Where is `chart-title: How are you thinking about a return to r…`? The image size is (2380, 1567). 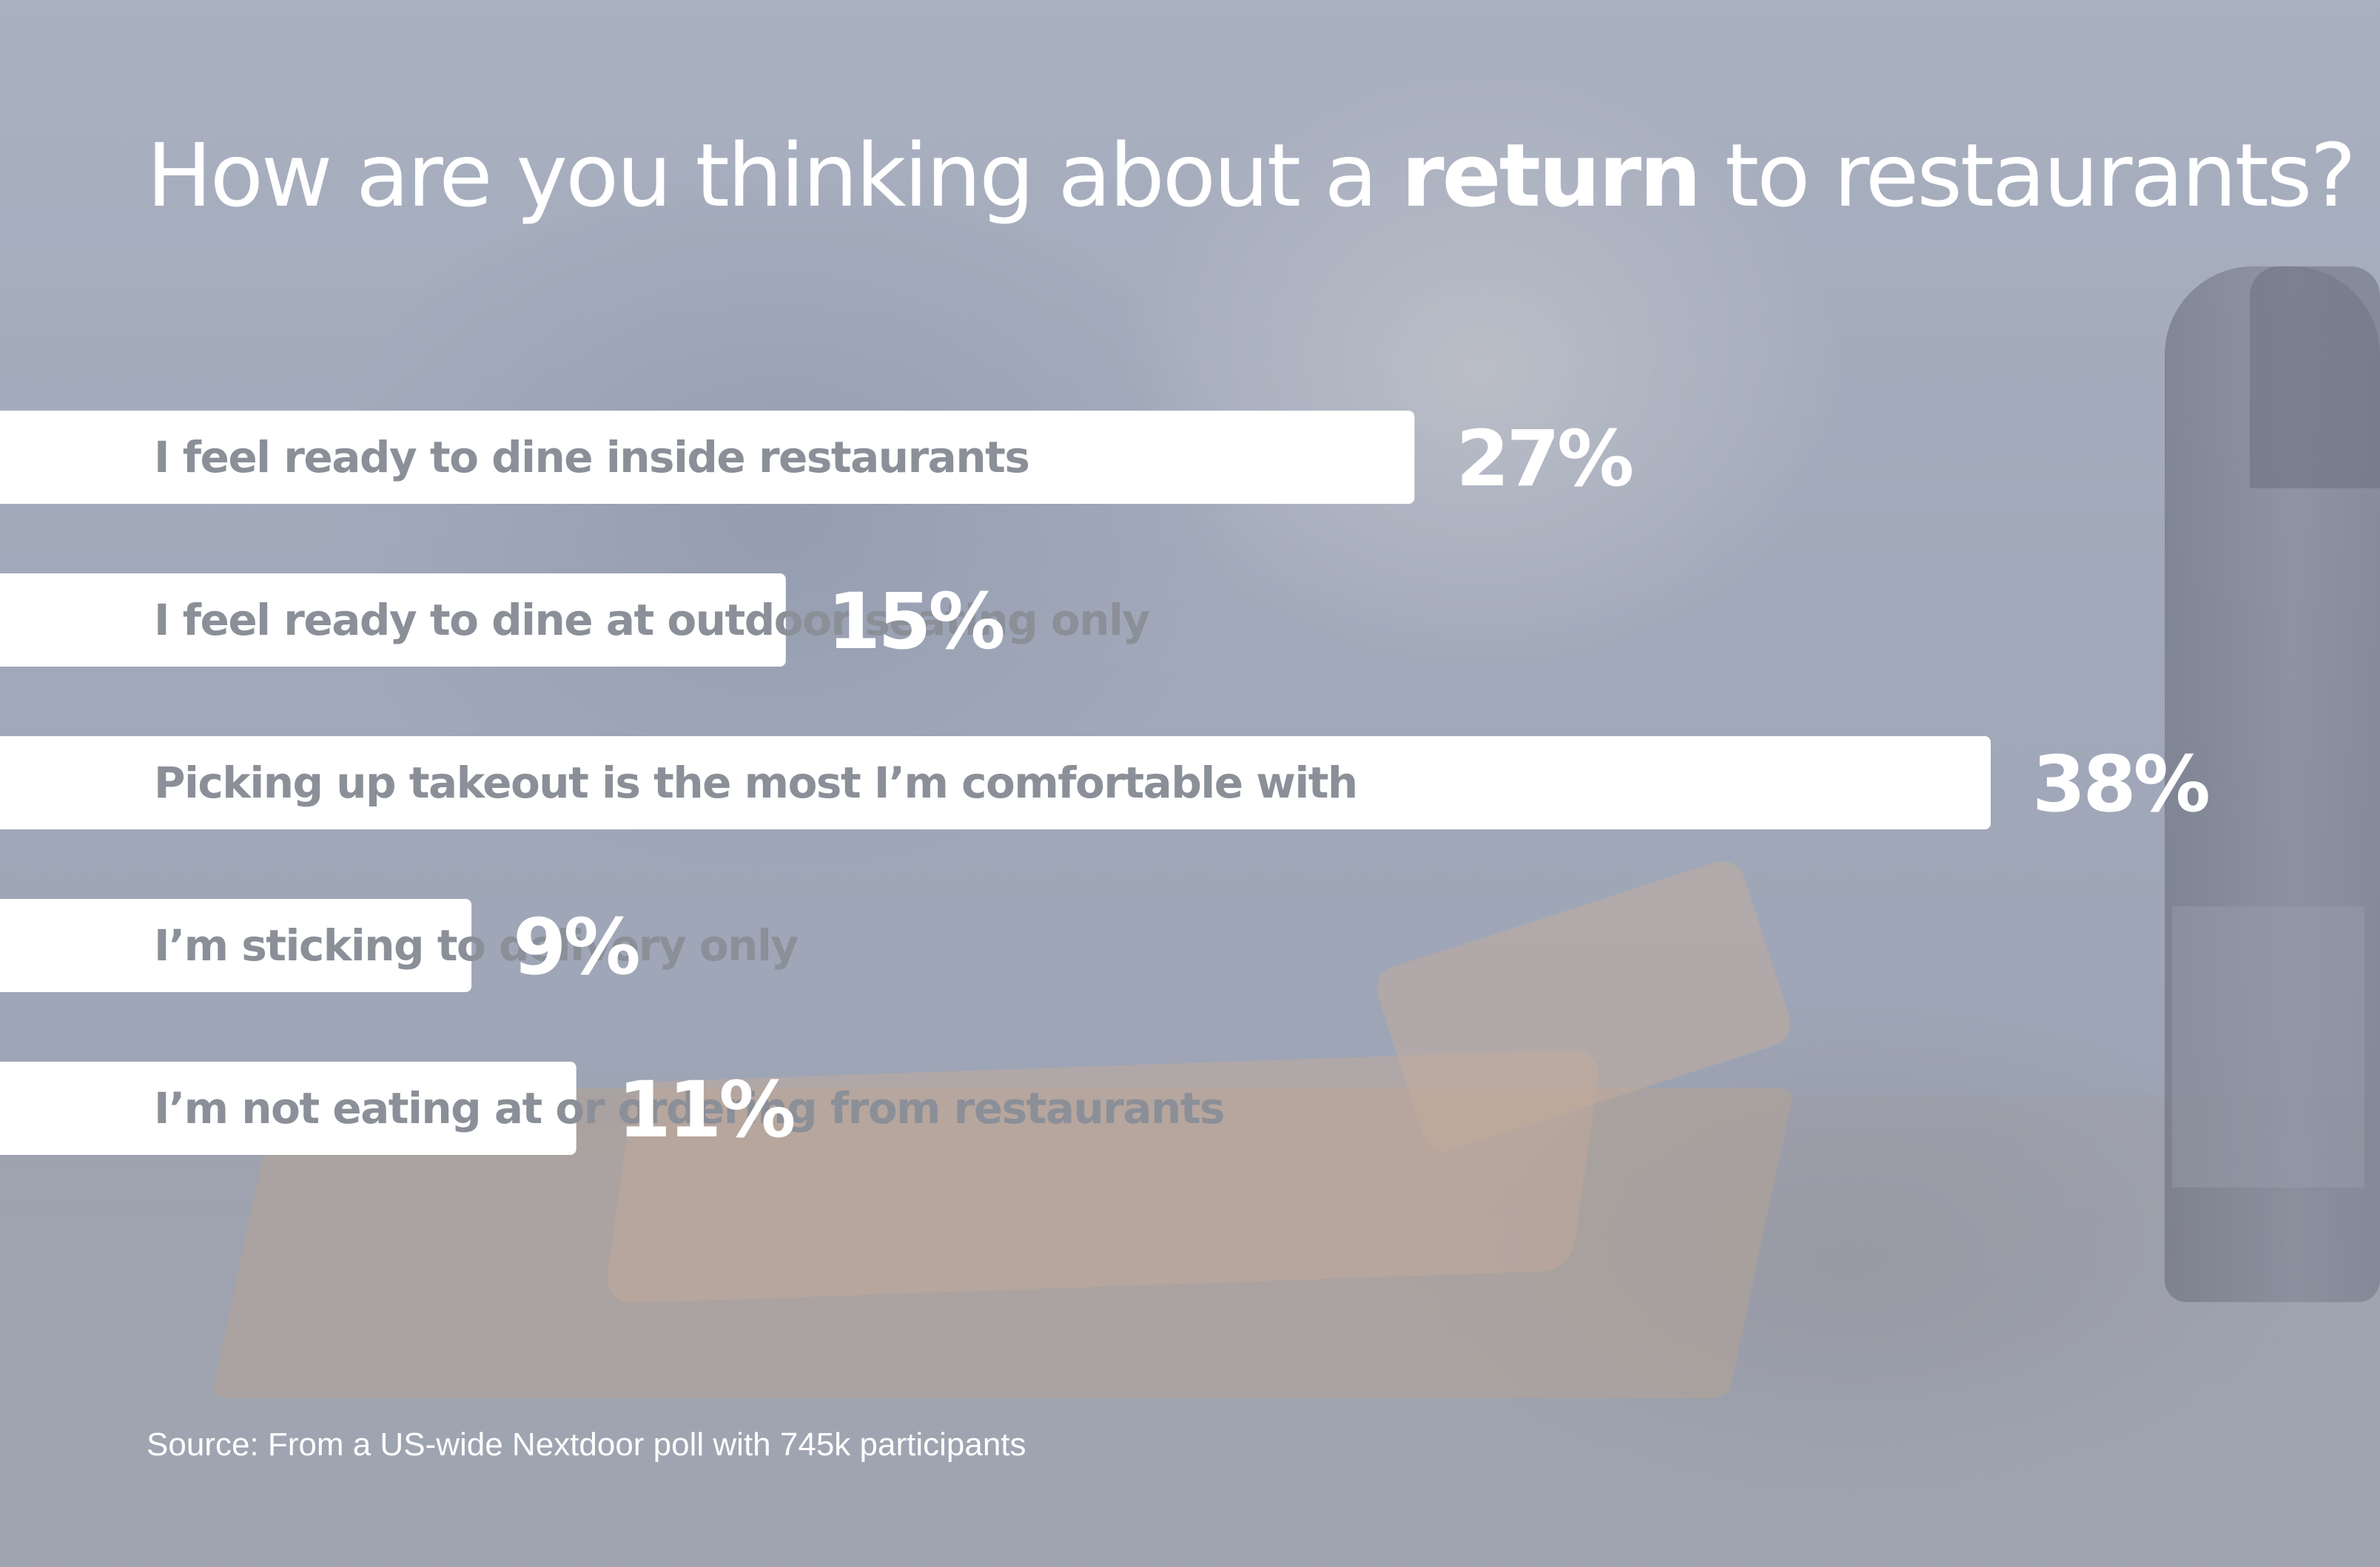
chart-title: How are you thinking about a return to r… is located at coordinates (1252, 175).